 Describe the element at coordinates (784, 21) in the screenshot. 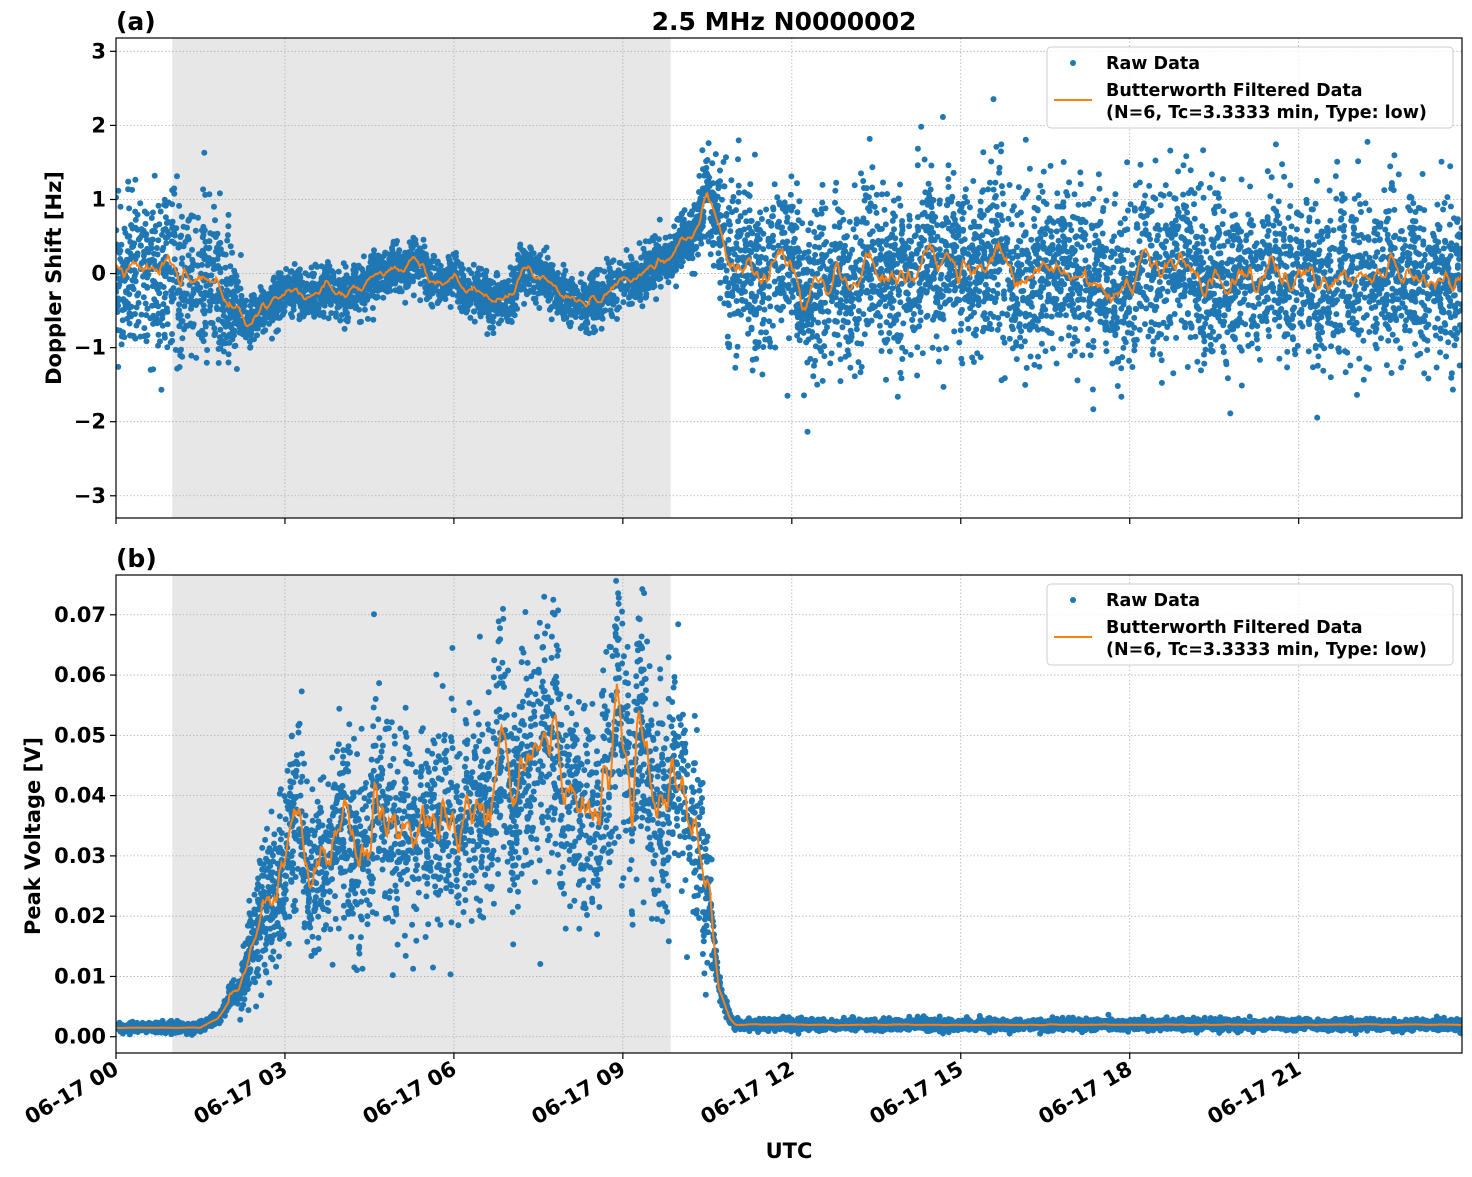

I see `chart-title: 2.5 MHz N0000002` at that location.